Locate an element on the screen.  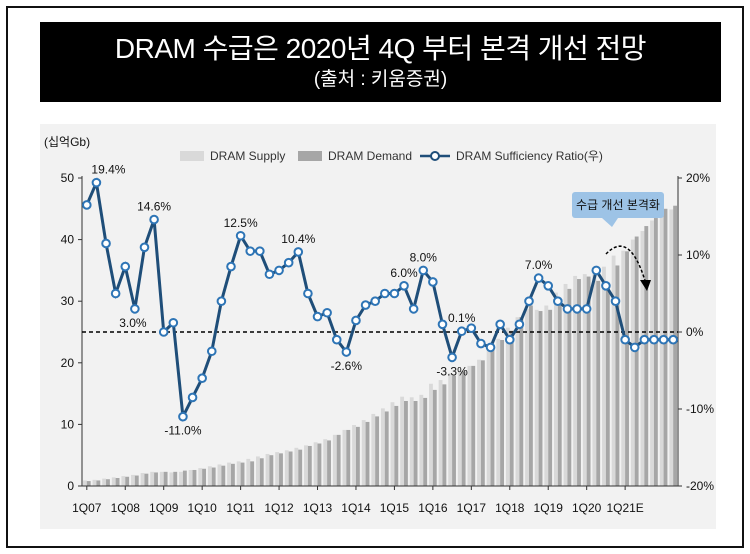
legend-label-1: DRAM Demand is located at coordinates (370, 156).